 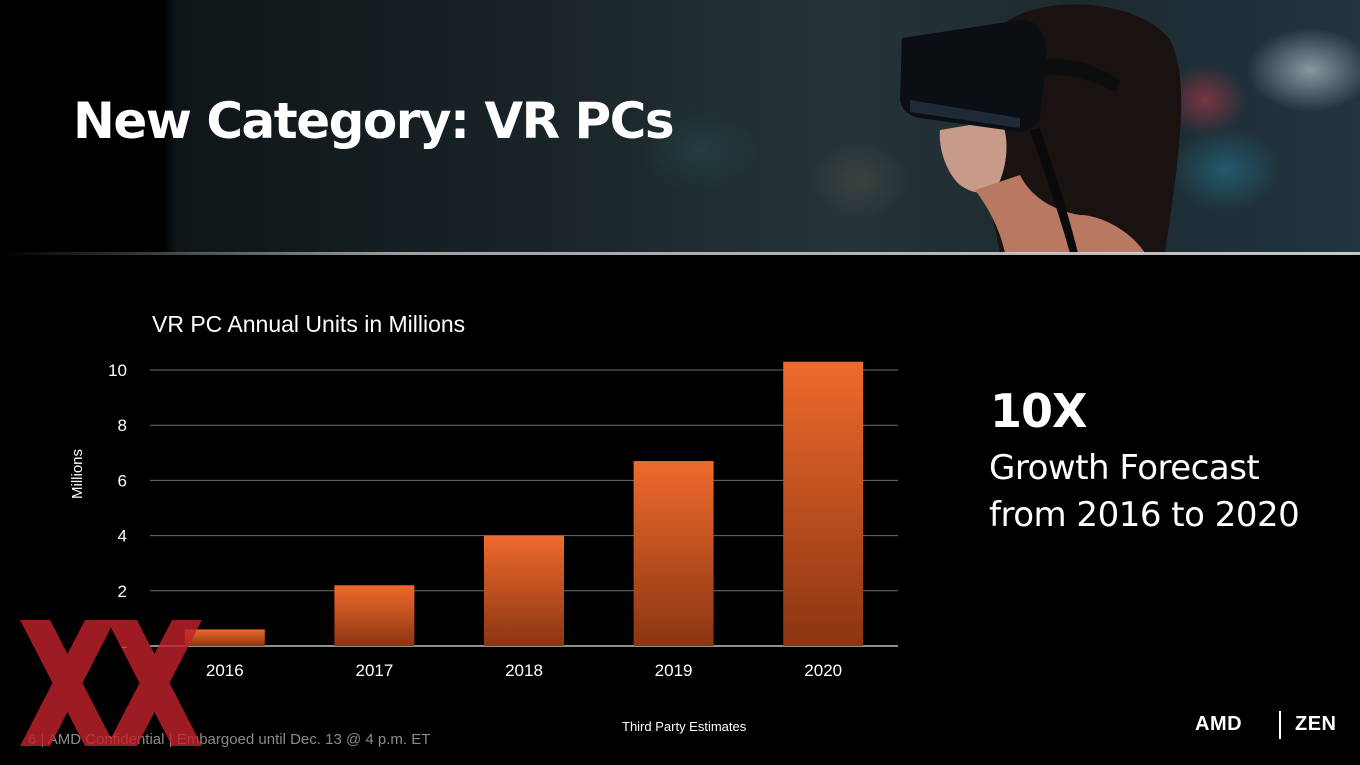 What do you see at coordinates (1124, 468) in the screenshot?
I see `growth-caption-line-1: Growth Forecast` at bounding box center [1124, 468].